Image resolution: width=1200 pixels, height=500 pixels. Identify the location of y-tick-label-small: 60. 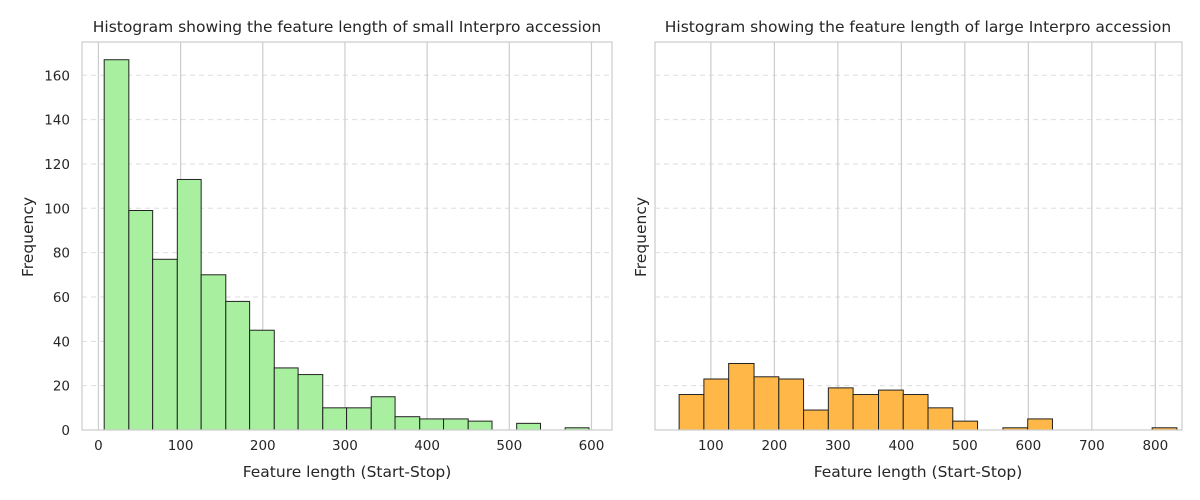
(61, 298).